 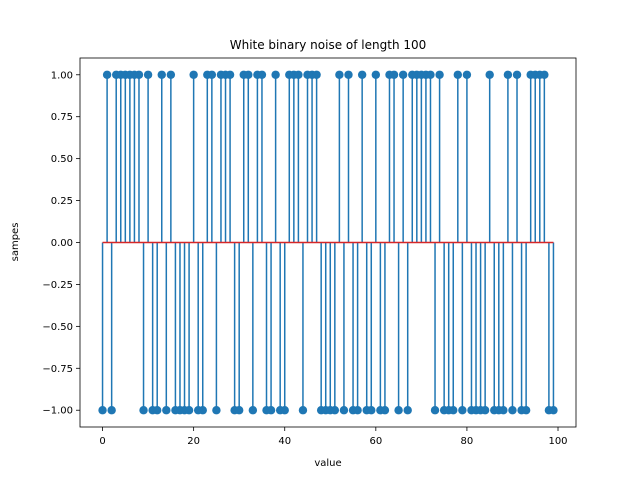 What do you see at coordinates (284, 441) in the screenshot?
I see `x-tick-label: 40` at bounding box center [284, 441].